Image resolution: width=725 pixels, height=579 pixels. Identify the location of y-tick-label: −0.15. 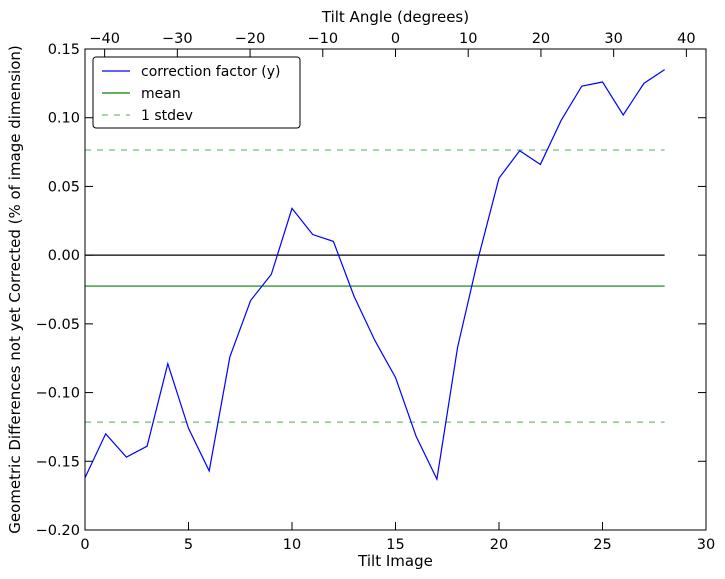
(58, 462).